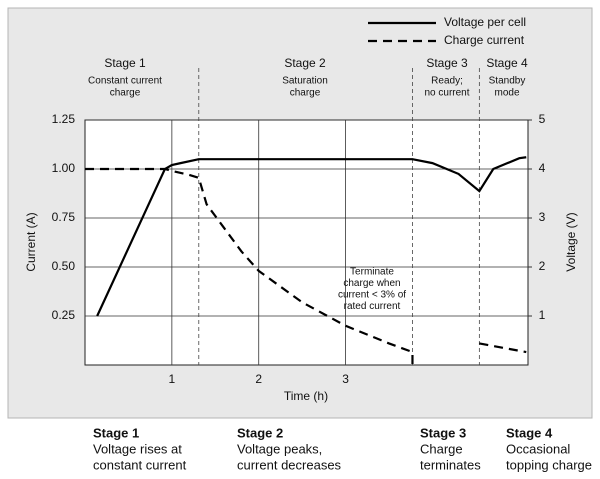 The image size is (600, 479). What do you see at coordinates (507, 81) in the screenshot?
I see `stage-subtitle: Standby` at bounding box center [507, 81].